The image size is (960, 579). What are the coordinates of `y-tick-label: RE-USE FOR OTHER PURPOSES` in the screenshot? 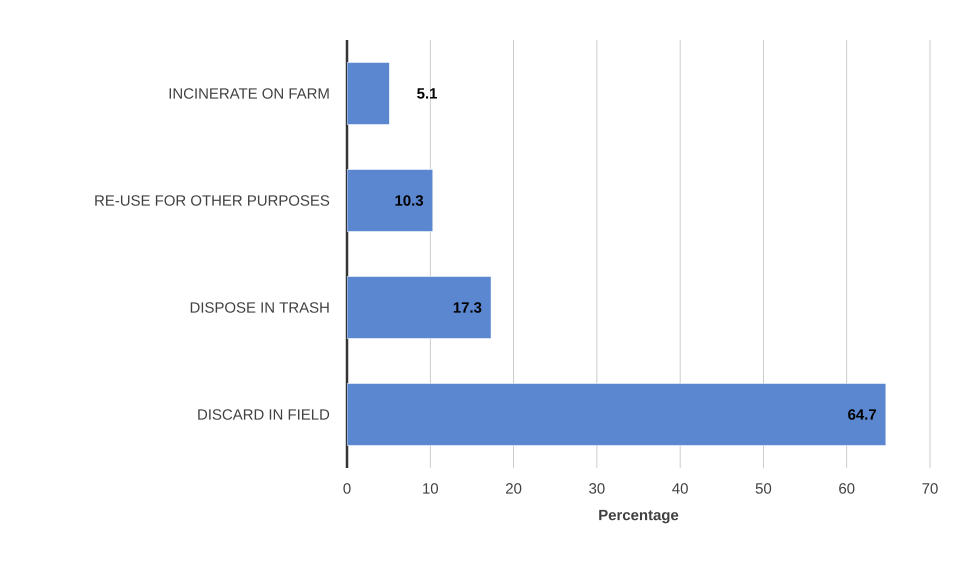 It's located at (212, 200).